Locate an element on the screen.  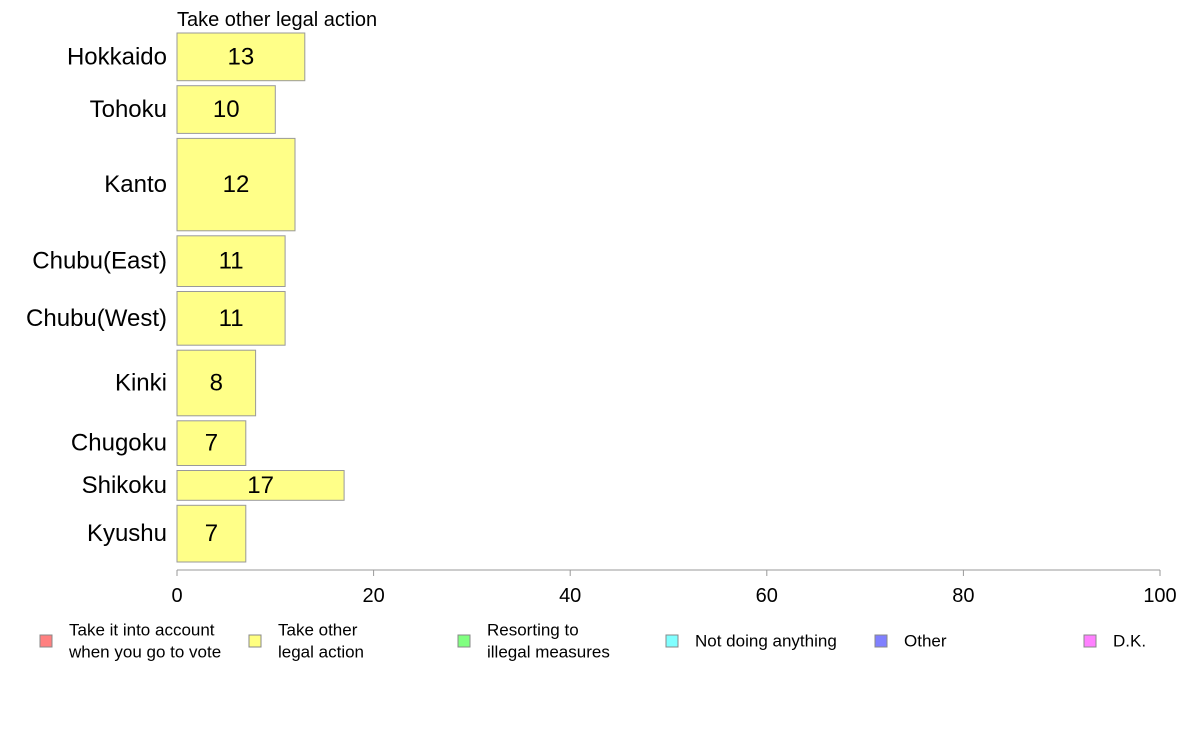
legend-label: when you go to vote is located at coordinates (144, 652).